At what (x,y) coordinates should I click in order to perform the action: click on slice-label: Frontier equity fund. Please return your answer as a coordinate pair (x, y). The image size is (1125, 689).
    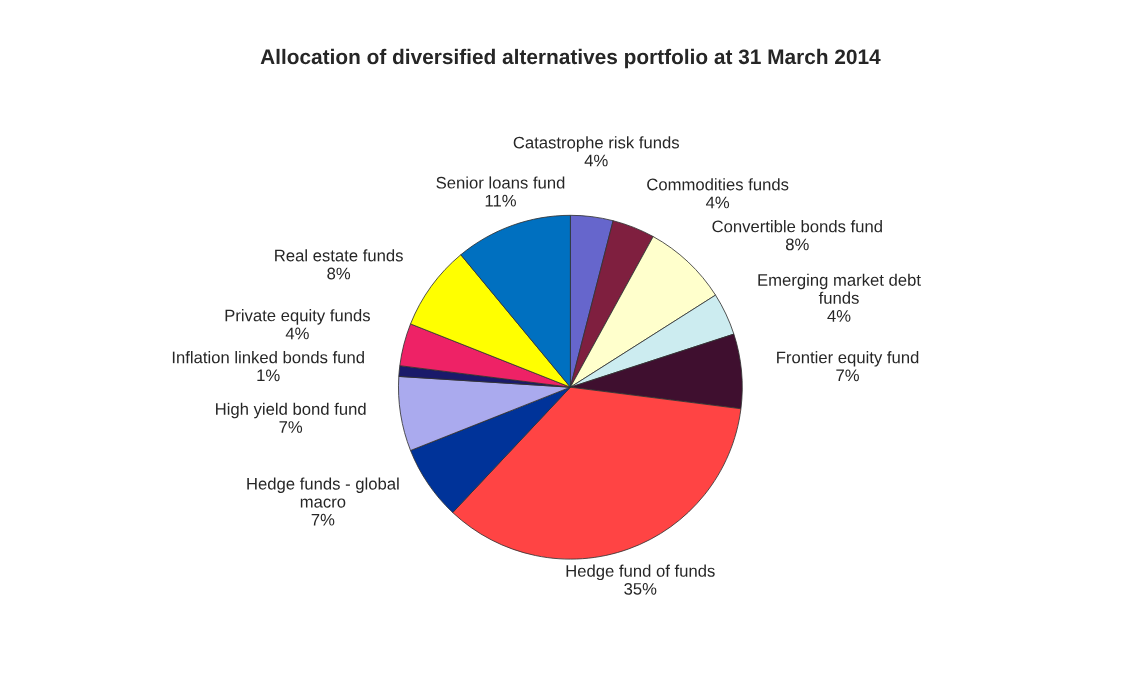
    Looking at the image, I should click on (848, 359).